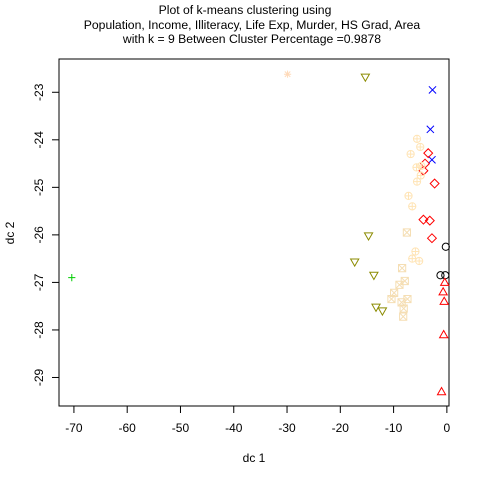 This screenshot has height=480, width=480. What do you see at coordinates (258, 420) in the screenshot?
I see `x-axis: -70 -60 -50 -40 -30 -20 -10 0` at bounding box center [258, 420].